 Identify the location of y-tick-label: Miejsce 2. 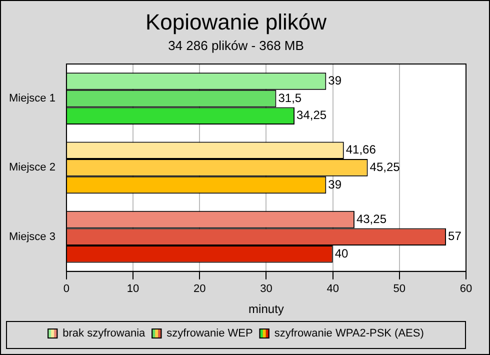
(32, 168).